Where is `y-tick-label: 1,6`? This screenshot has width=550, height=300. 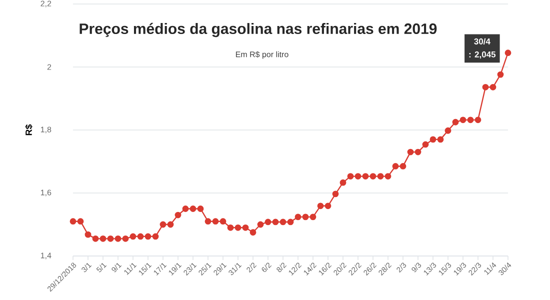
y-tick-label: 1,6 is located at coordinates (46, 193).